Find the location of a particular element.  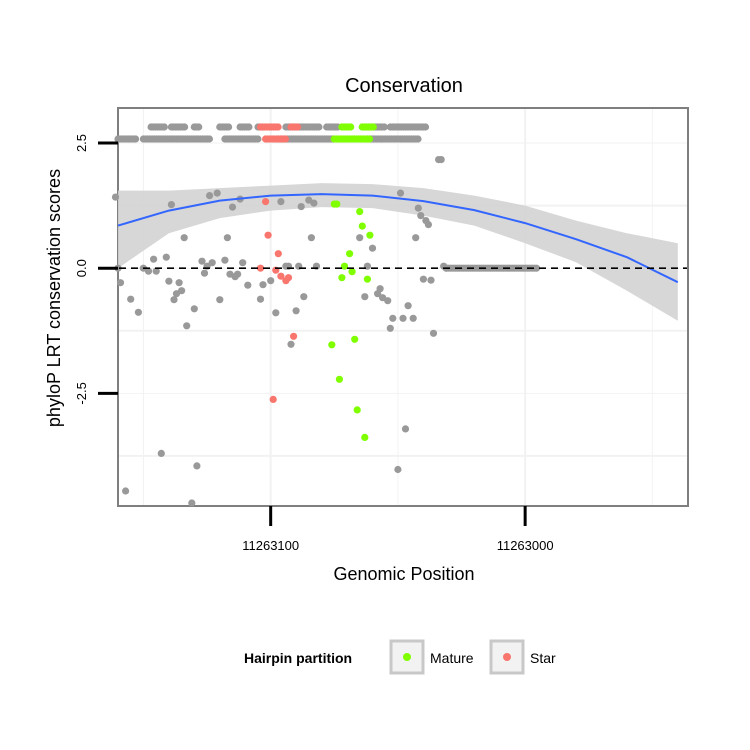

flat-track-dot is located at coordinates (536, 268).